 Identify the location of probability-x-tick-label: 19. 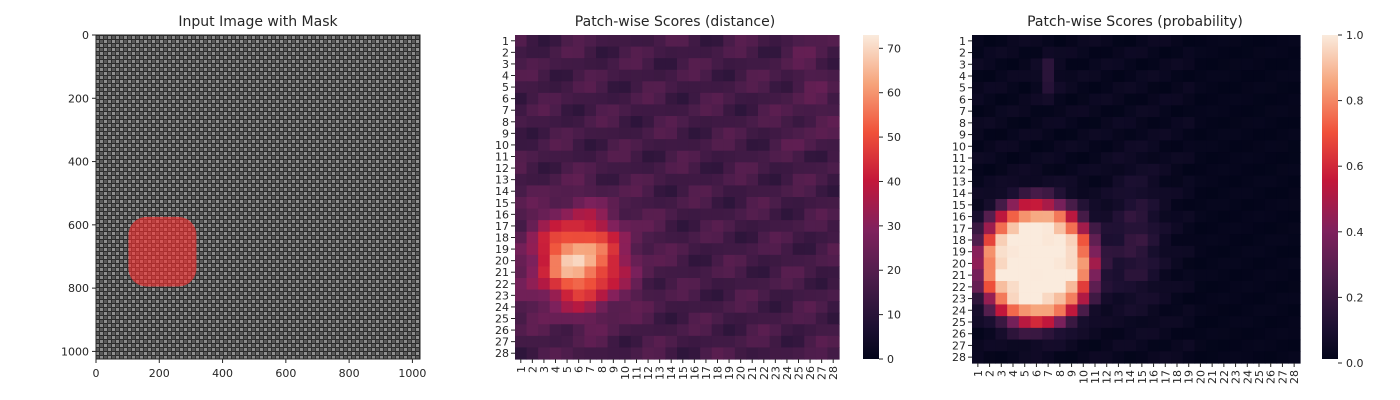
(1189, 377).